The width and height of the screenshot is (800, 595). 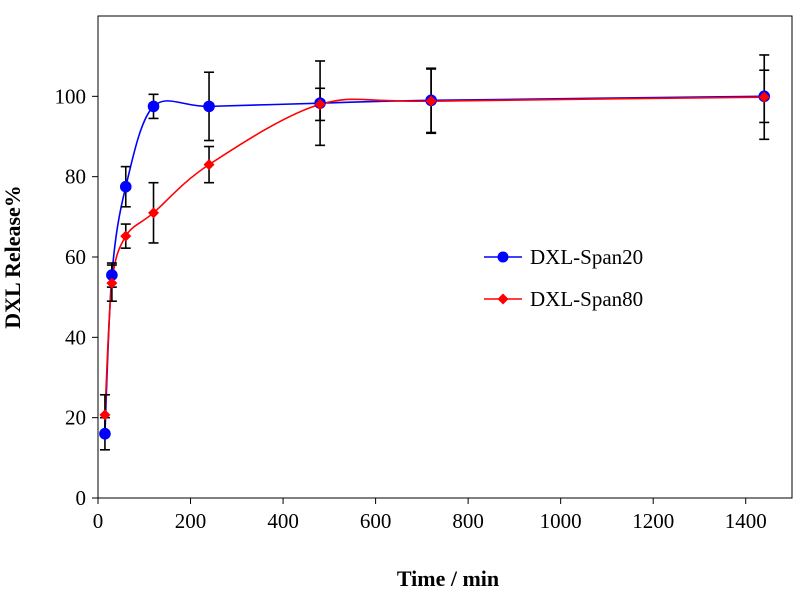 I want to click on x-tick-label: 400, so click(x=283, y=521).